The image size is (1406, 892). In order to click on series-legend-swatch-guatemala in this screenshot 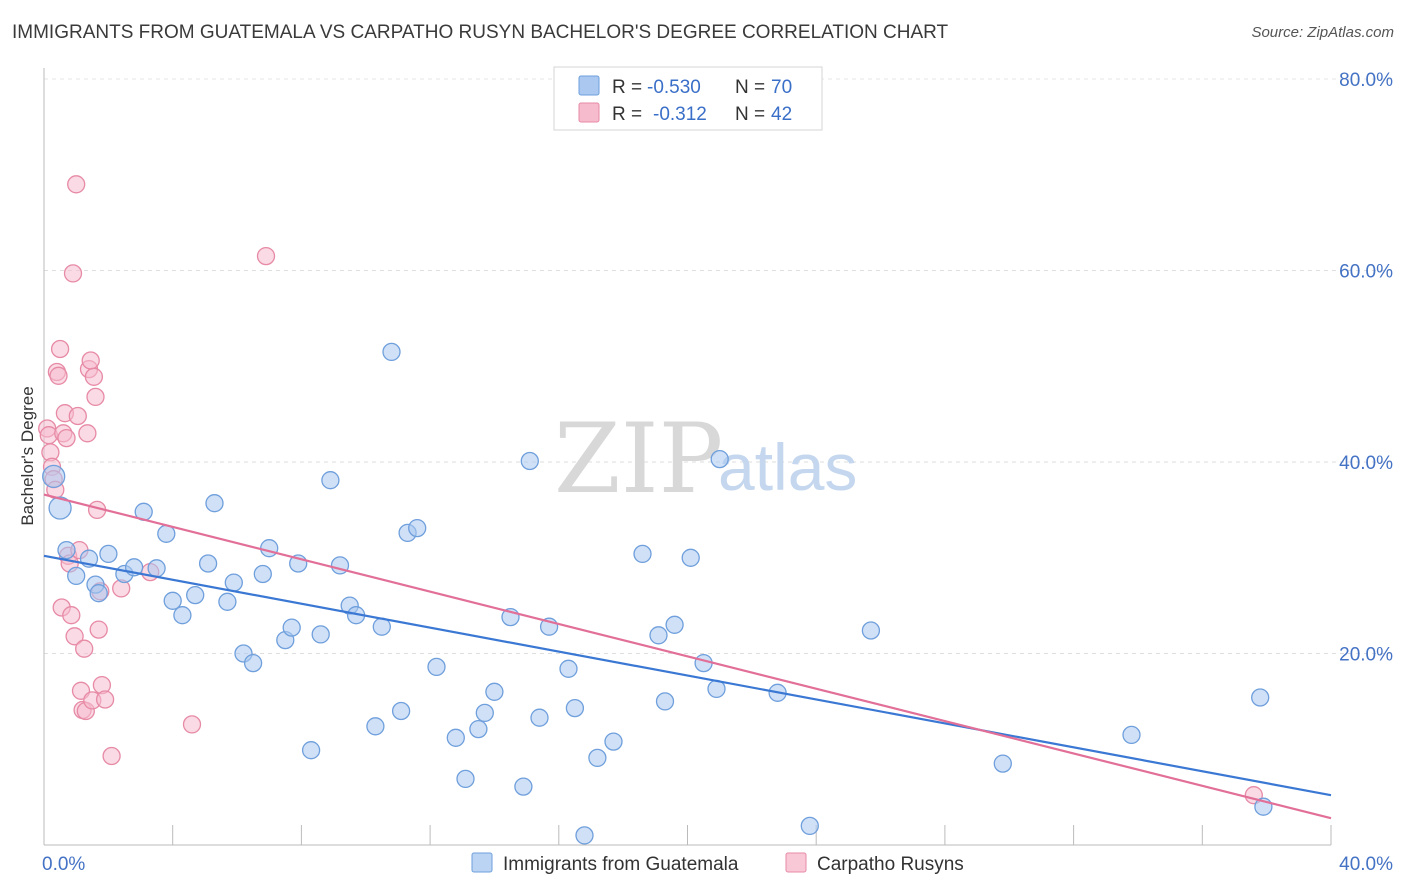, I will do `click(482, 862)`.